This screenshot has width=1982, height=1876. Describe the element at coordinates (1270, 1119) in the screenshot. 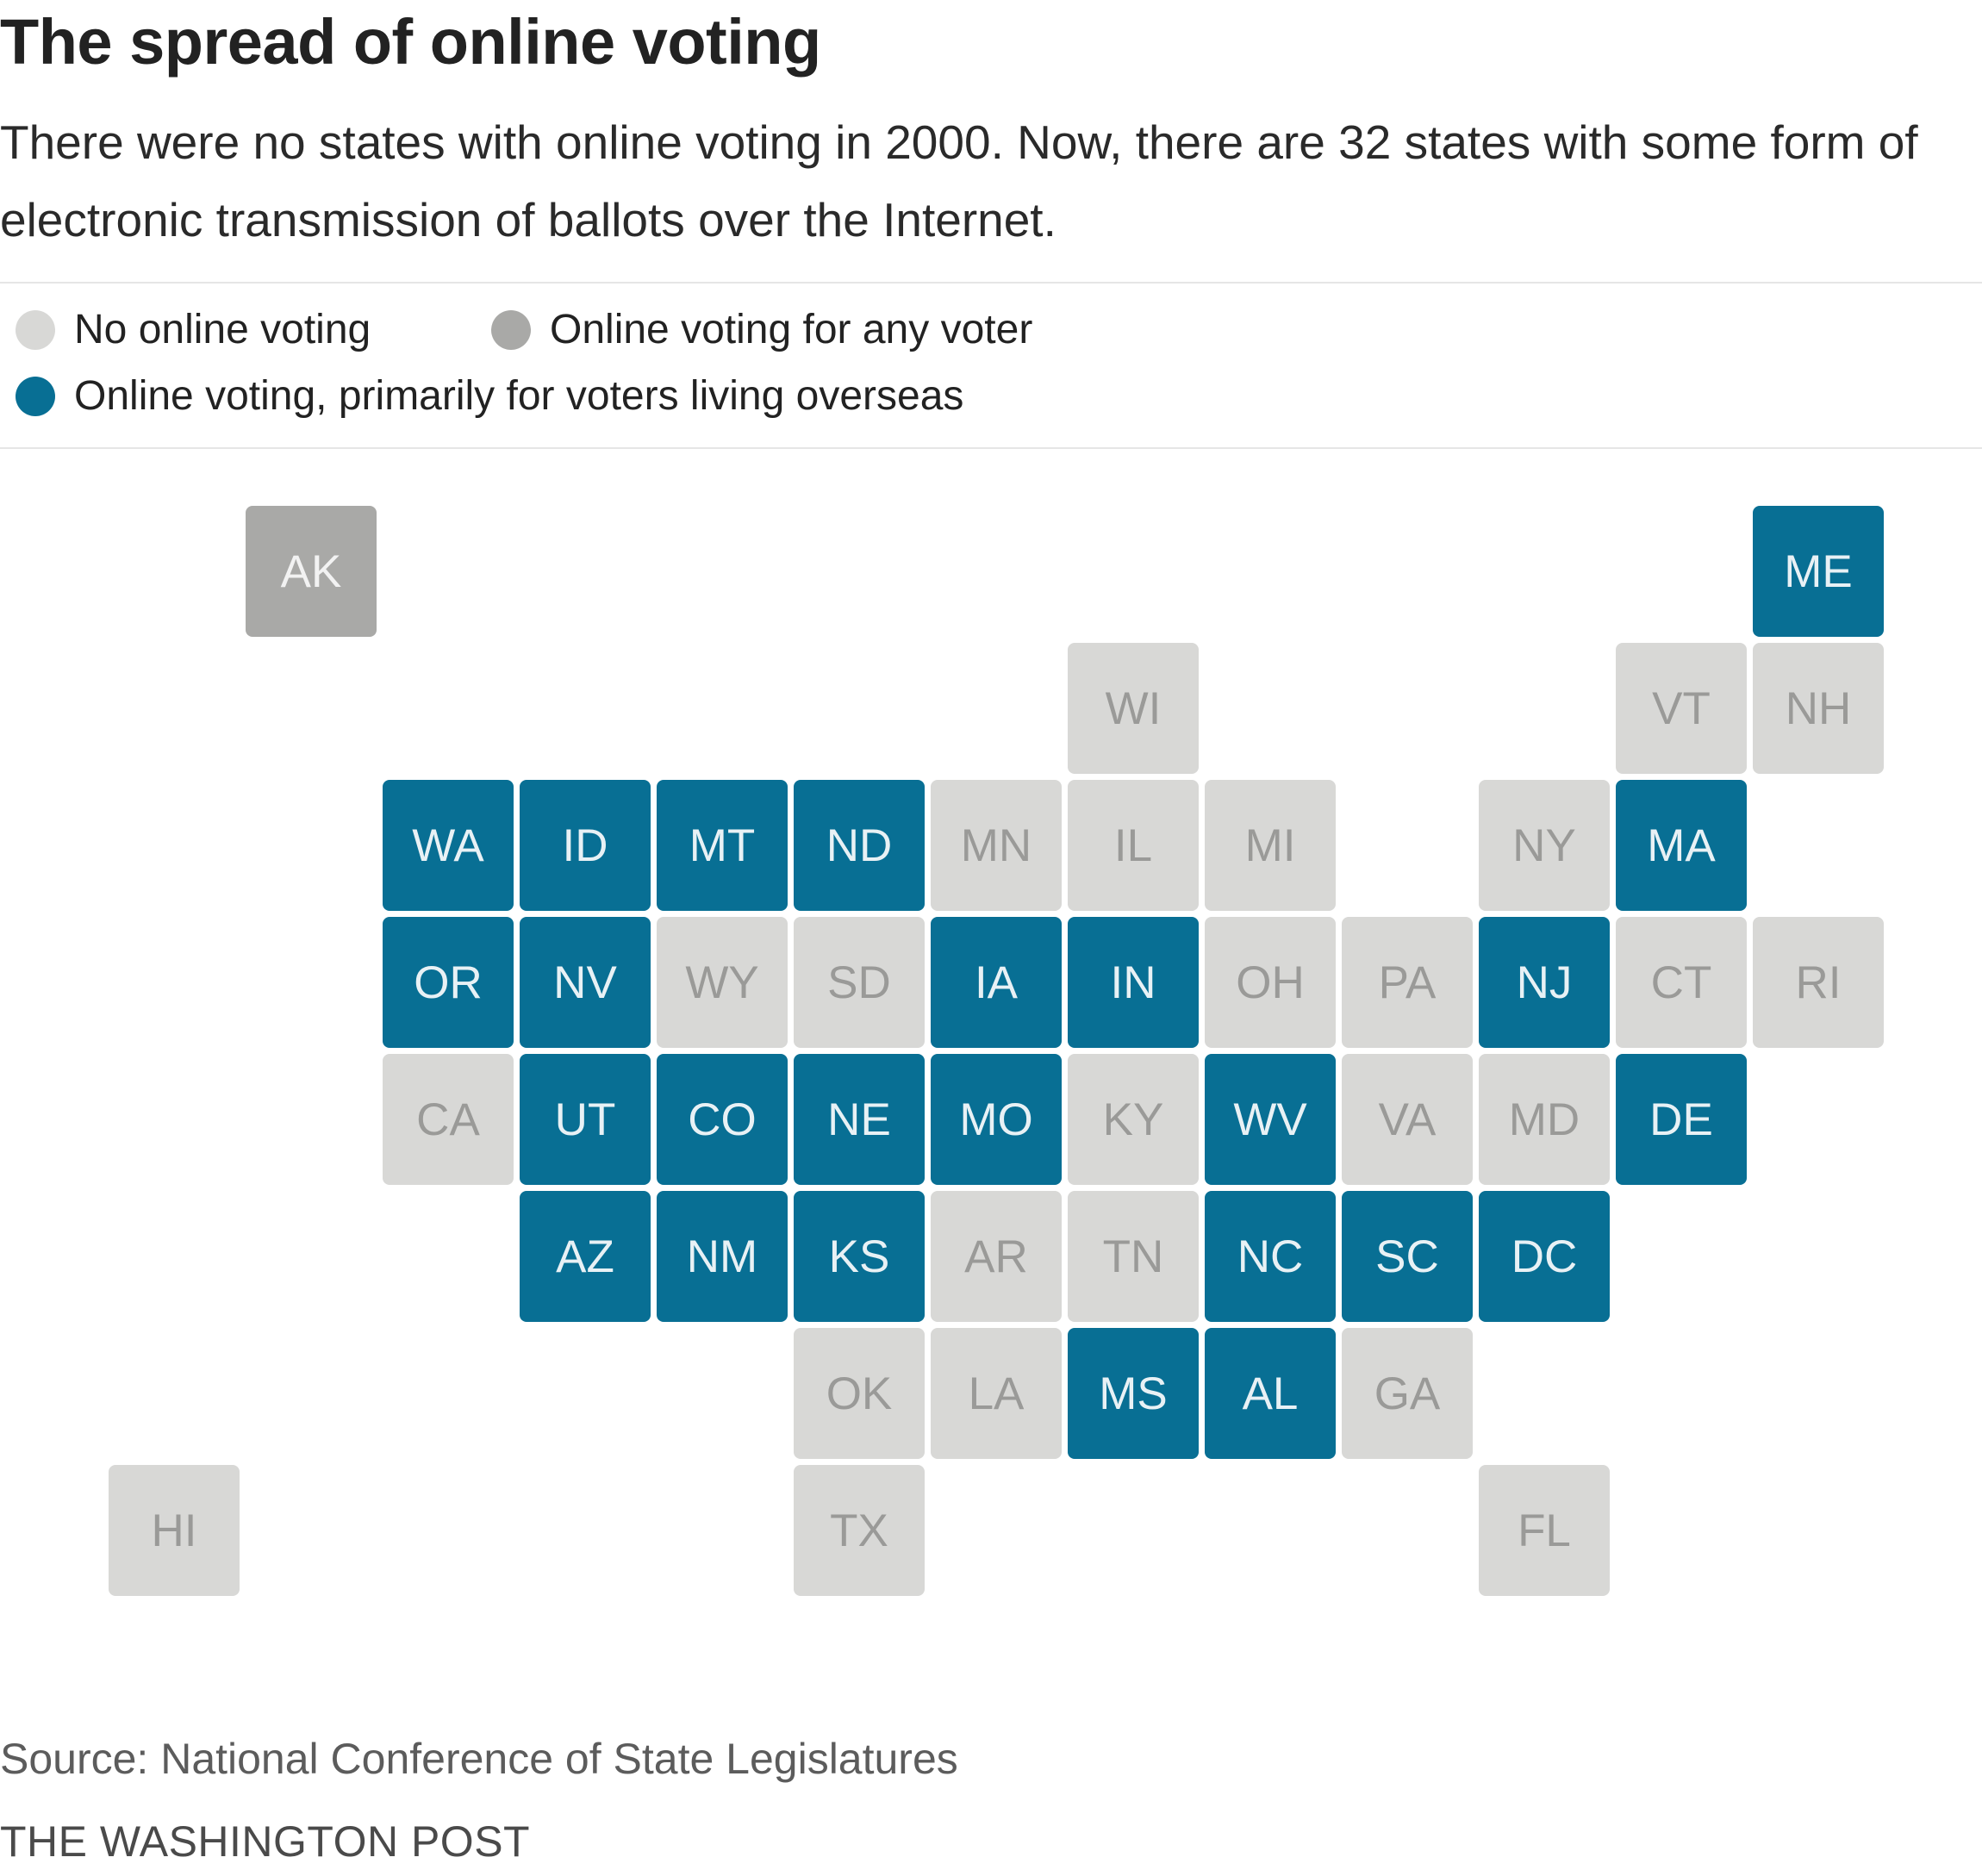

I see `state-tile-wv: WV` at that location.